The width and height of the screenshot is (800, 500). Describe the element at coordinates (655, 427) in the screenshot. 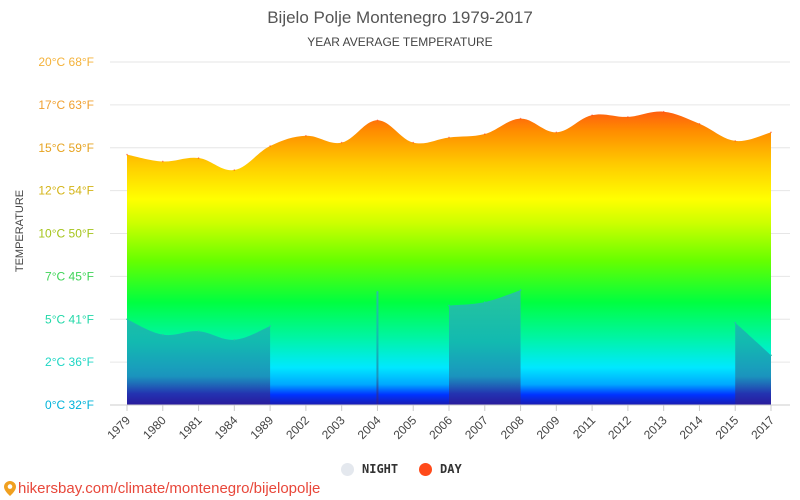

I see `x-tick-label: 2013` at that location.